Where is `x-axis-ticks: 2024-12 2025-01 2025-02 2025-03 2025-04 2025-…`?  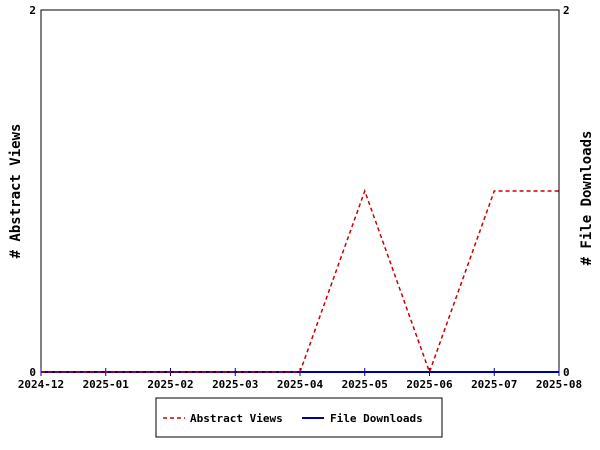 x-axis-ticks: 2024-12 2025-01 2025-02 2025-03 2025-04 2025-… is located at coordinates (300, 379).